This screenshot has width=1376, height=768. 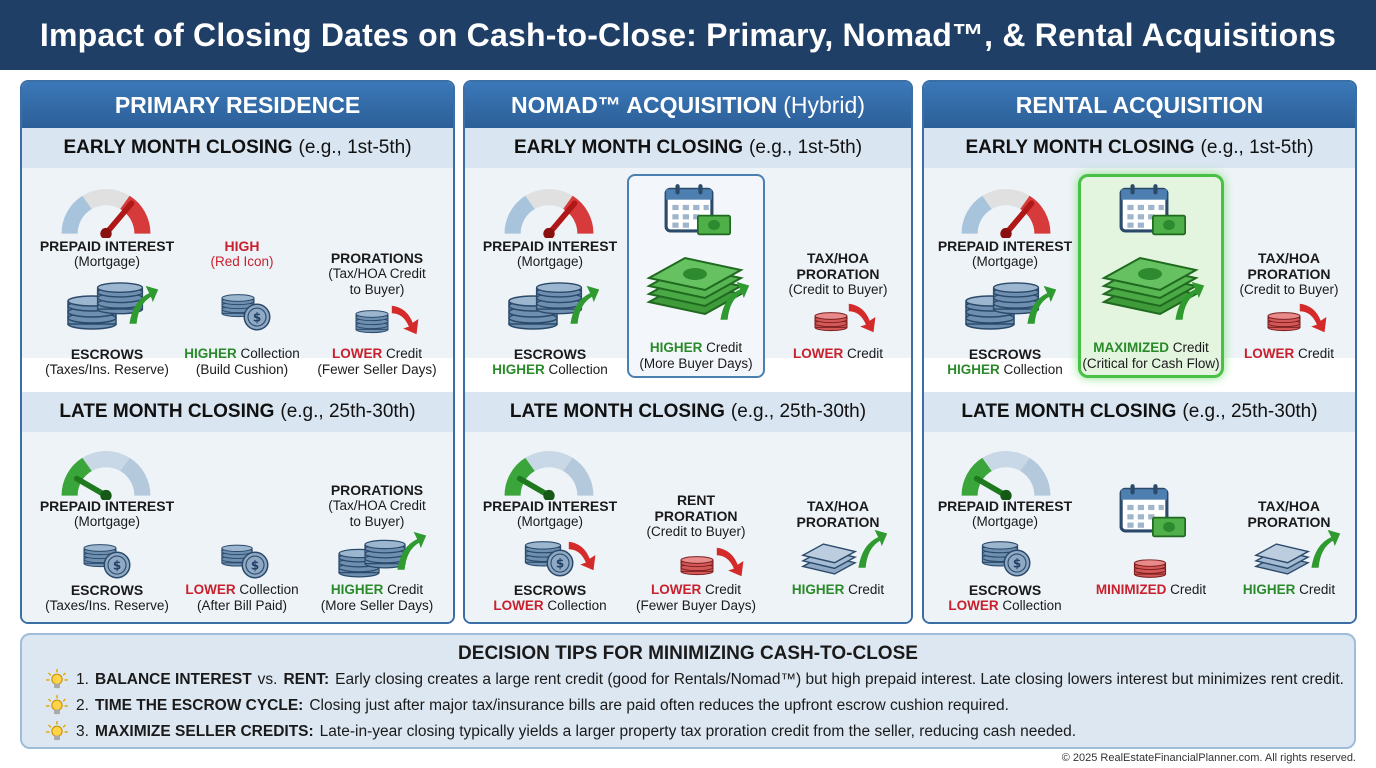 I want to click on sub: (Build Cushion), so click(x=242, y=369).